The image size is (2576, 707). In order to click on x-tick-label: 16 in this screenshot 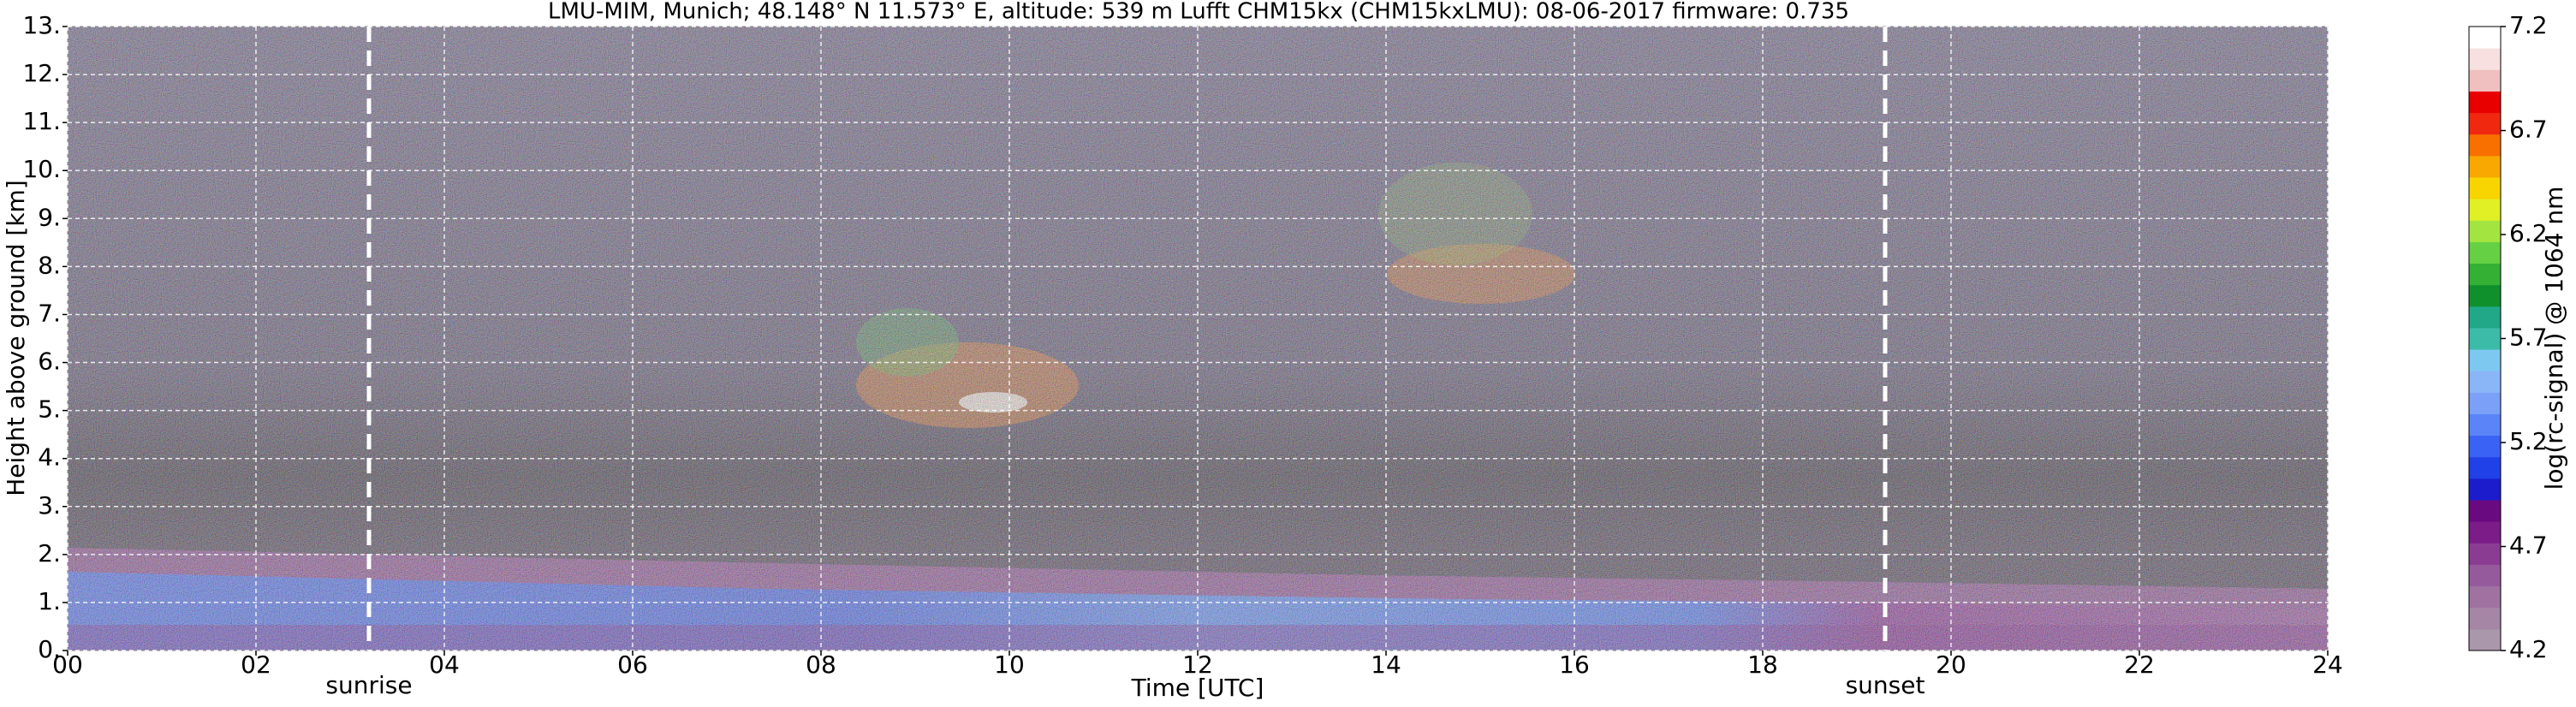, I will do `click(1574, 665)`.